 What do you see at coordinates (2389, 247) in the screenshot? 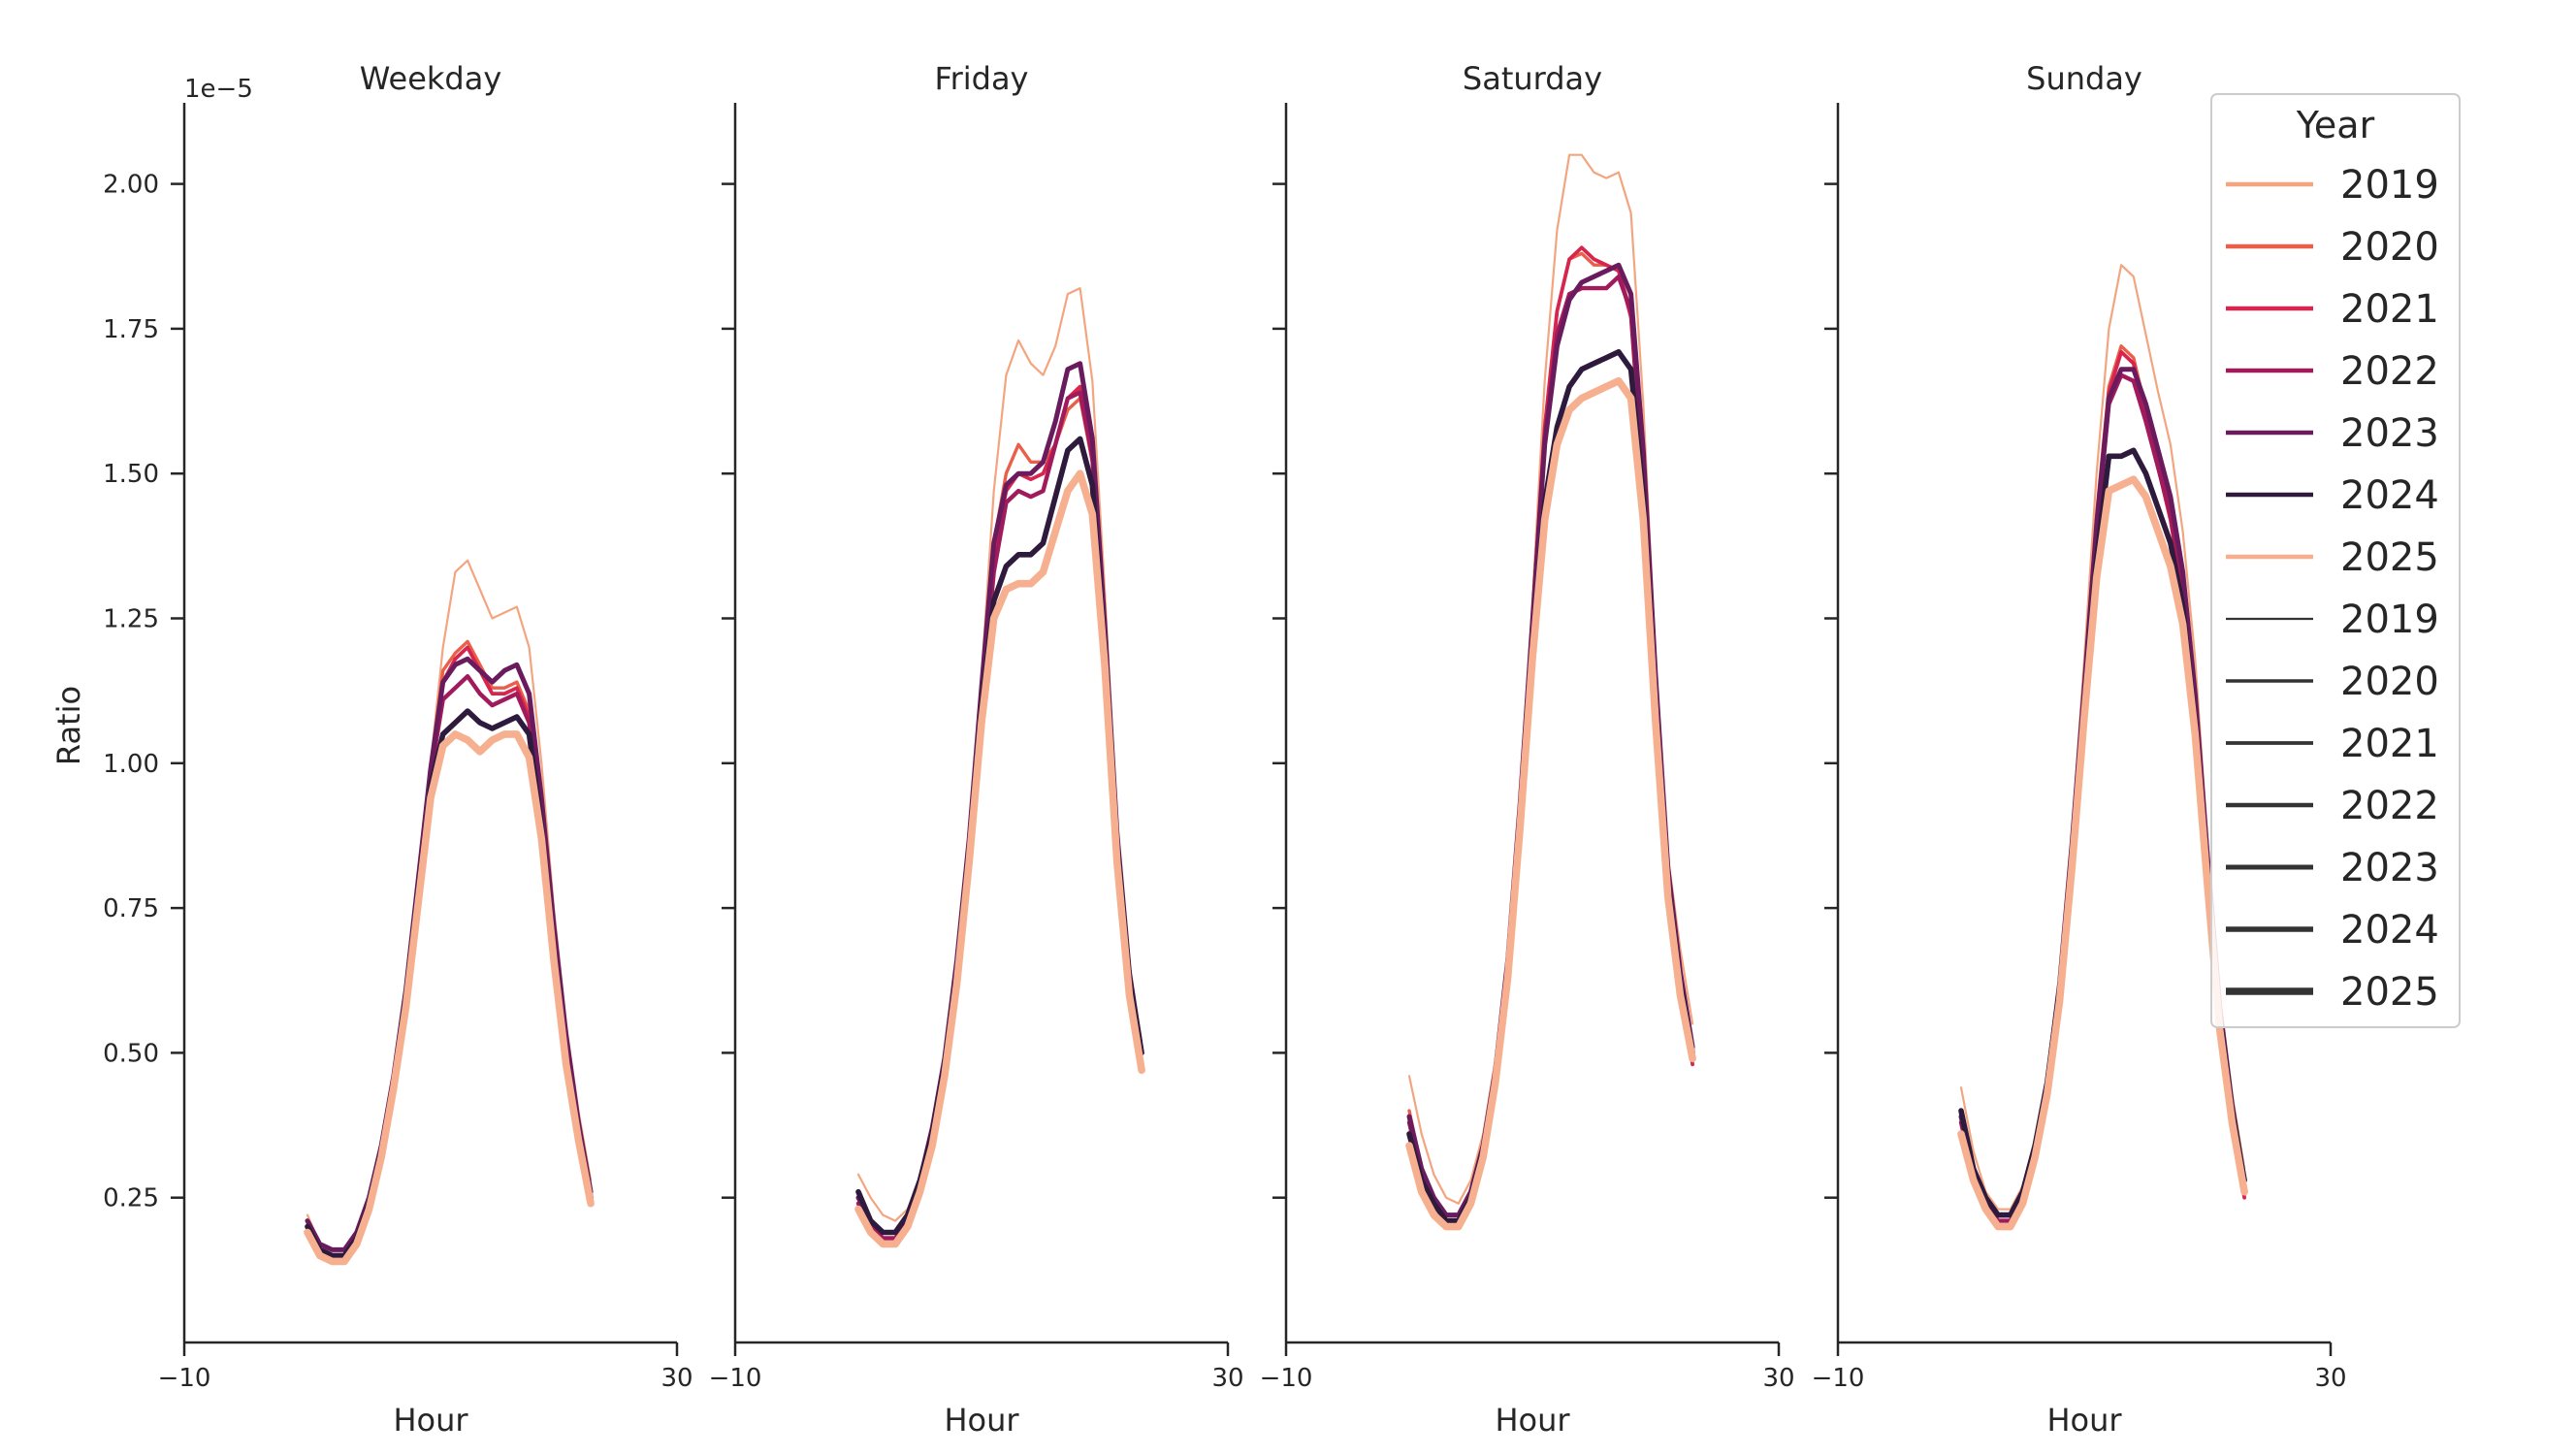
I see `legend-label-color-2020: 2020` at bounding box center [2389, 247].